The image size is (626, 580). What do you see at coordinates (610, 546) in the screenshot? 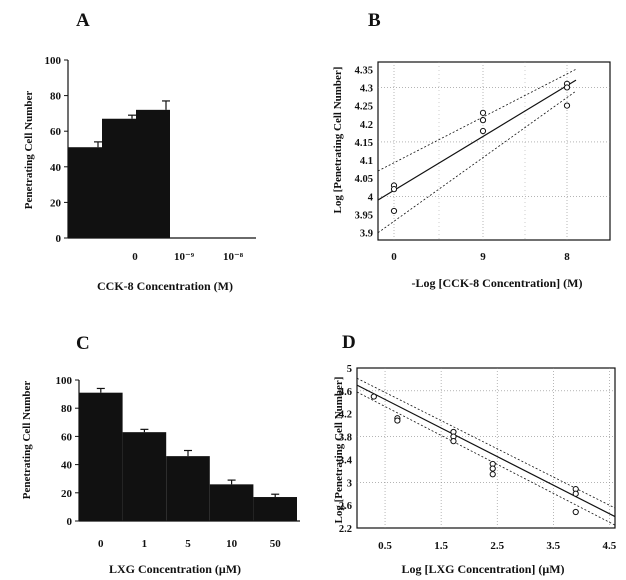
I see `panel-d-x-tick-label: 4.5` at bounding box center [610, 546].